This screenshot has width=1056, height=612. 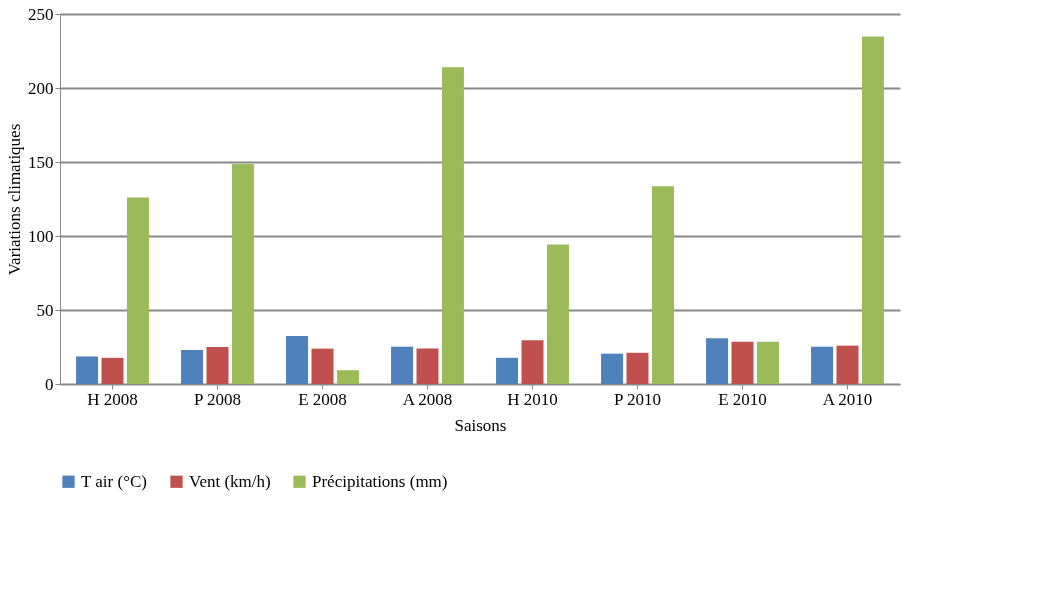 What do you see at coordinates (41, 236) in the screenshot?
I see `y-tick-label: 100` at bounding box center [41, 236].